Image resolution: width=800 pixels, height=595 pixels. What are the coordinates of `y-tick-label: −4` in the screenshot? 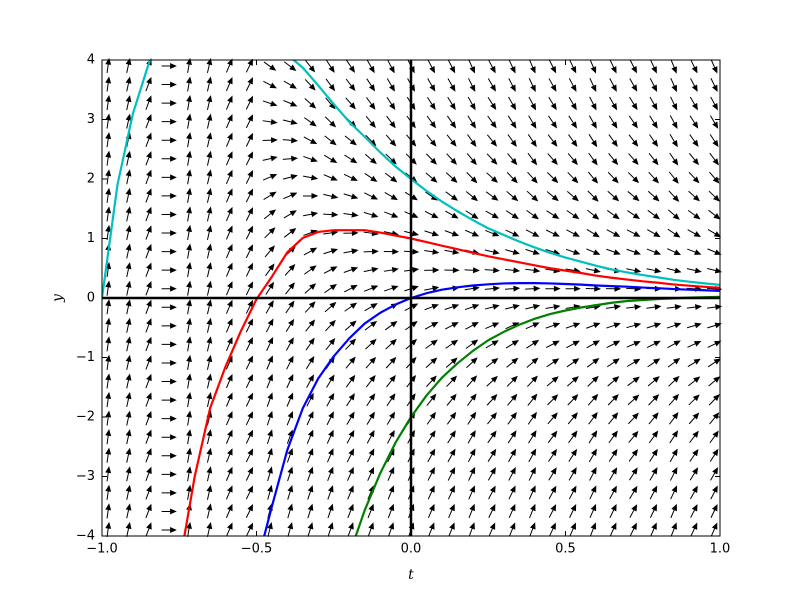 It's located at (85, 536).